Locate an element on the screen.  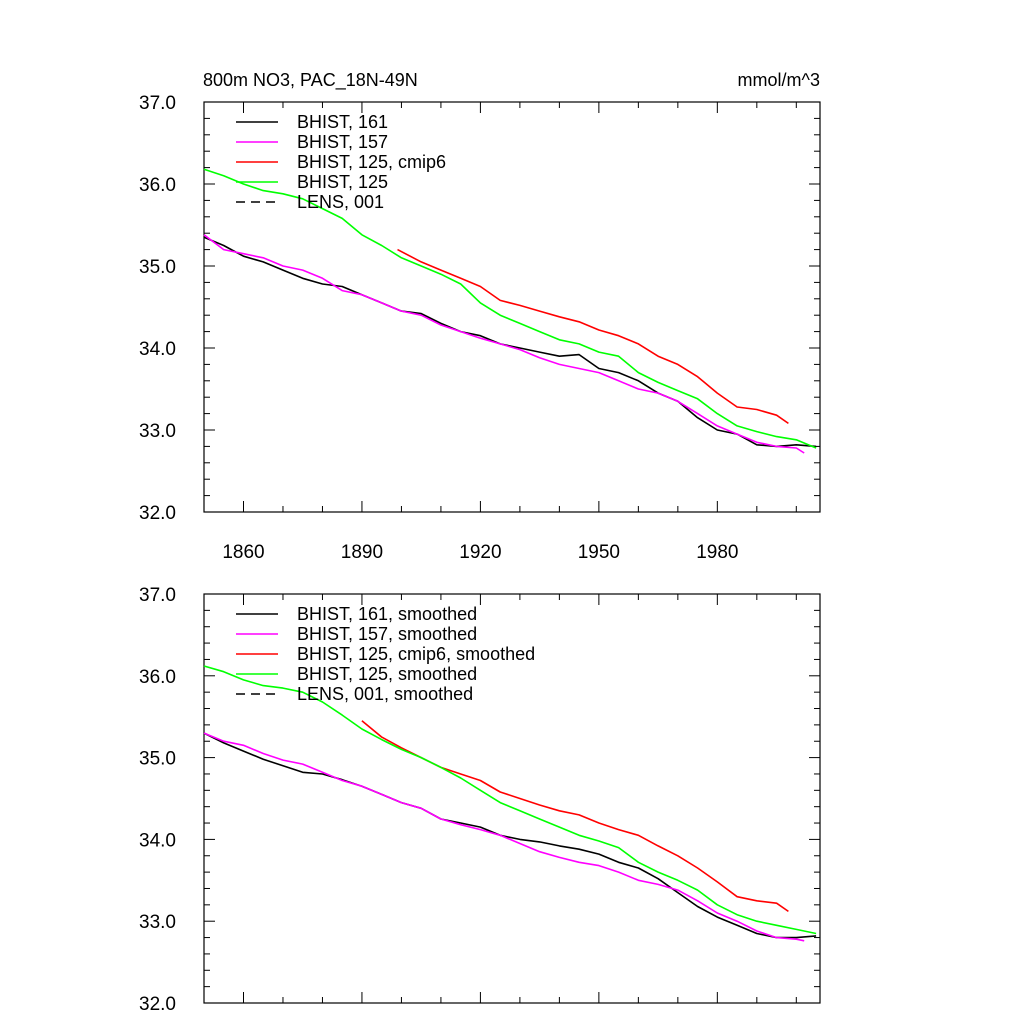
legend-label: LENS, 001, smoothed is located at coordinates (385, 694).